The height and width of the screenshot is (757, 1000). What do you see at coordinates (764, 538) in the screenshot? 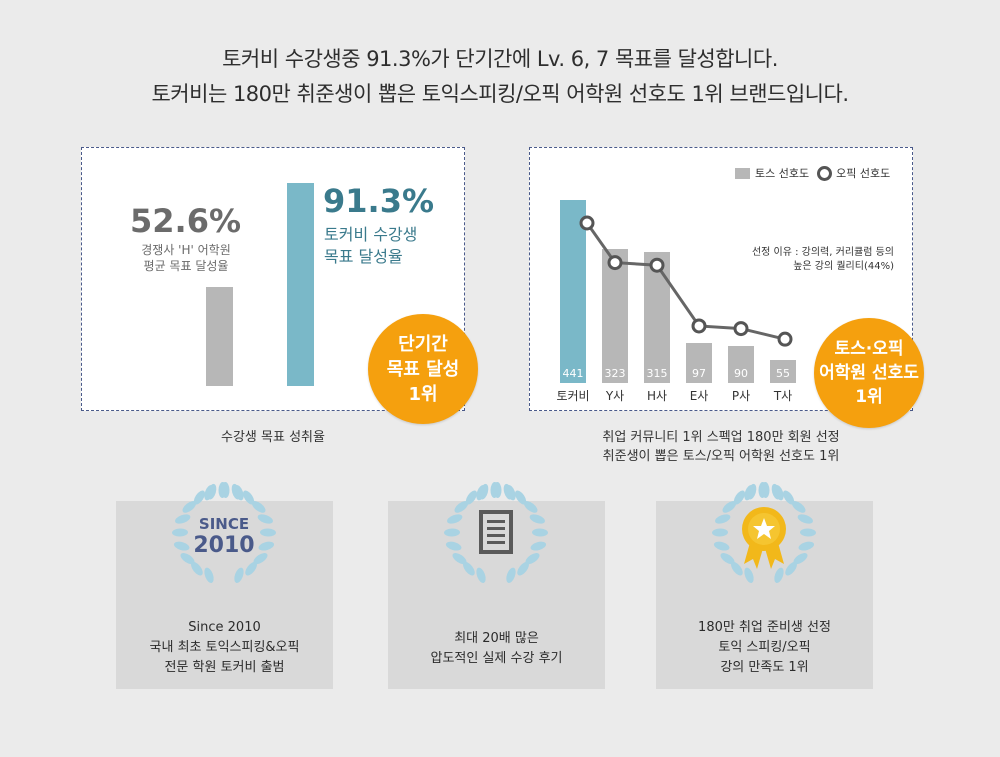
I see `award-ribbon-icon` at bounding box center [764, 538].